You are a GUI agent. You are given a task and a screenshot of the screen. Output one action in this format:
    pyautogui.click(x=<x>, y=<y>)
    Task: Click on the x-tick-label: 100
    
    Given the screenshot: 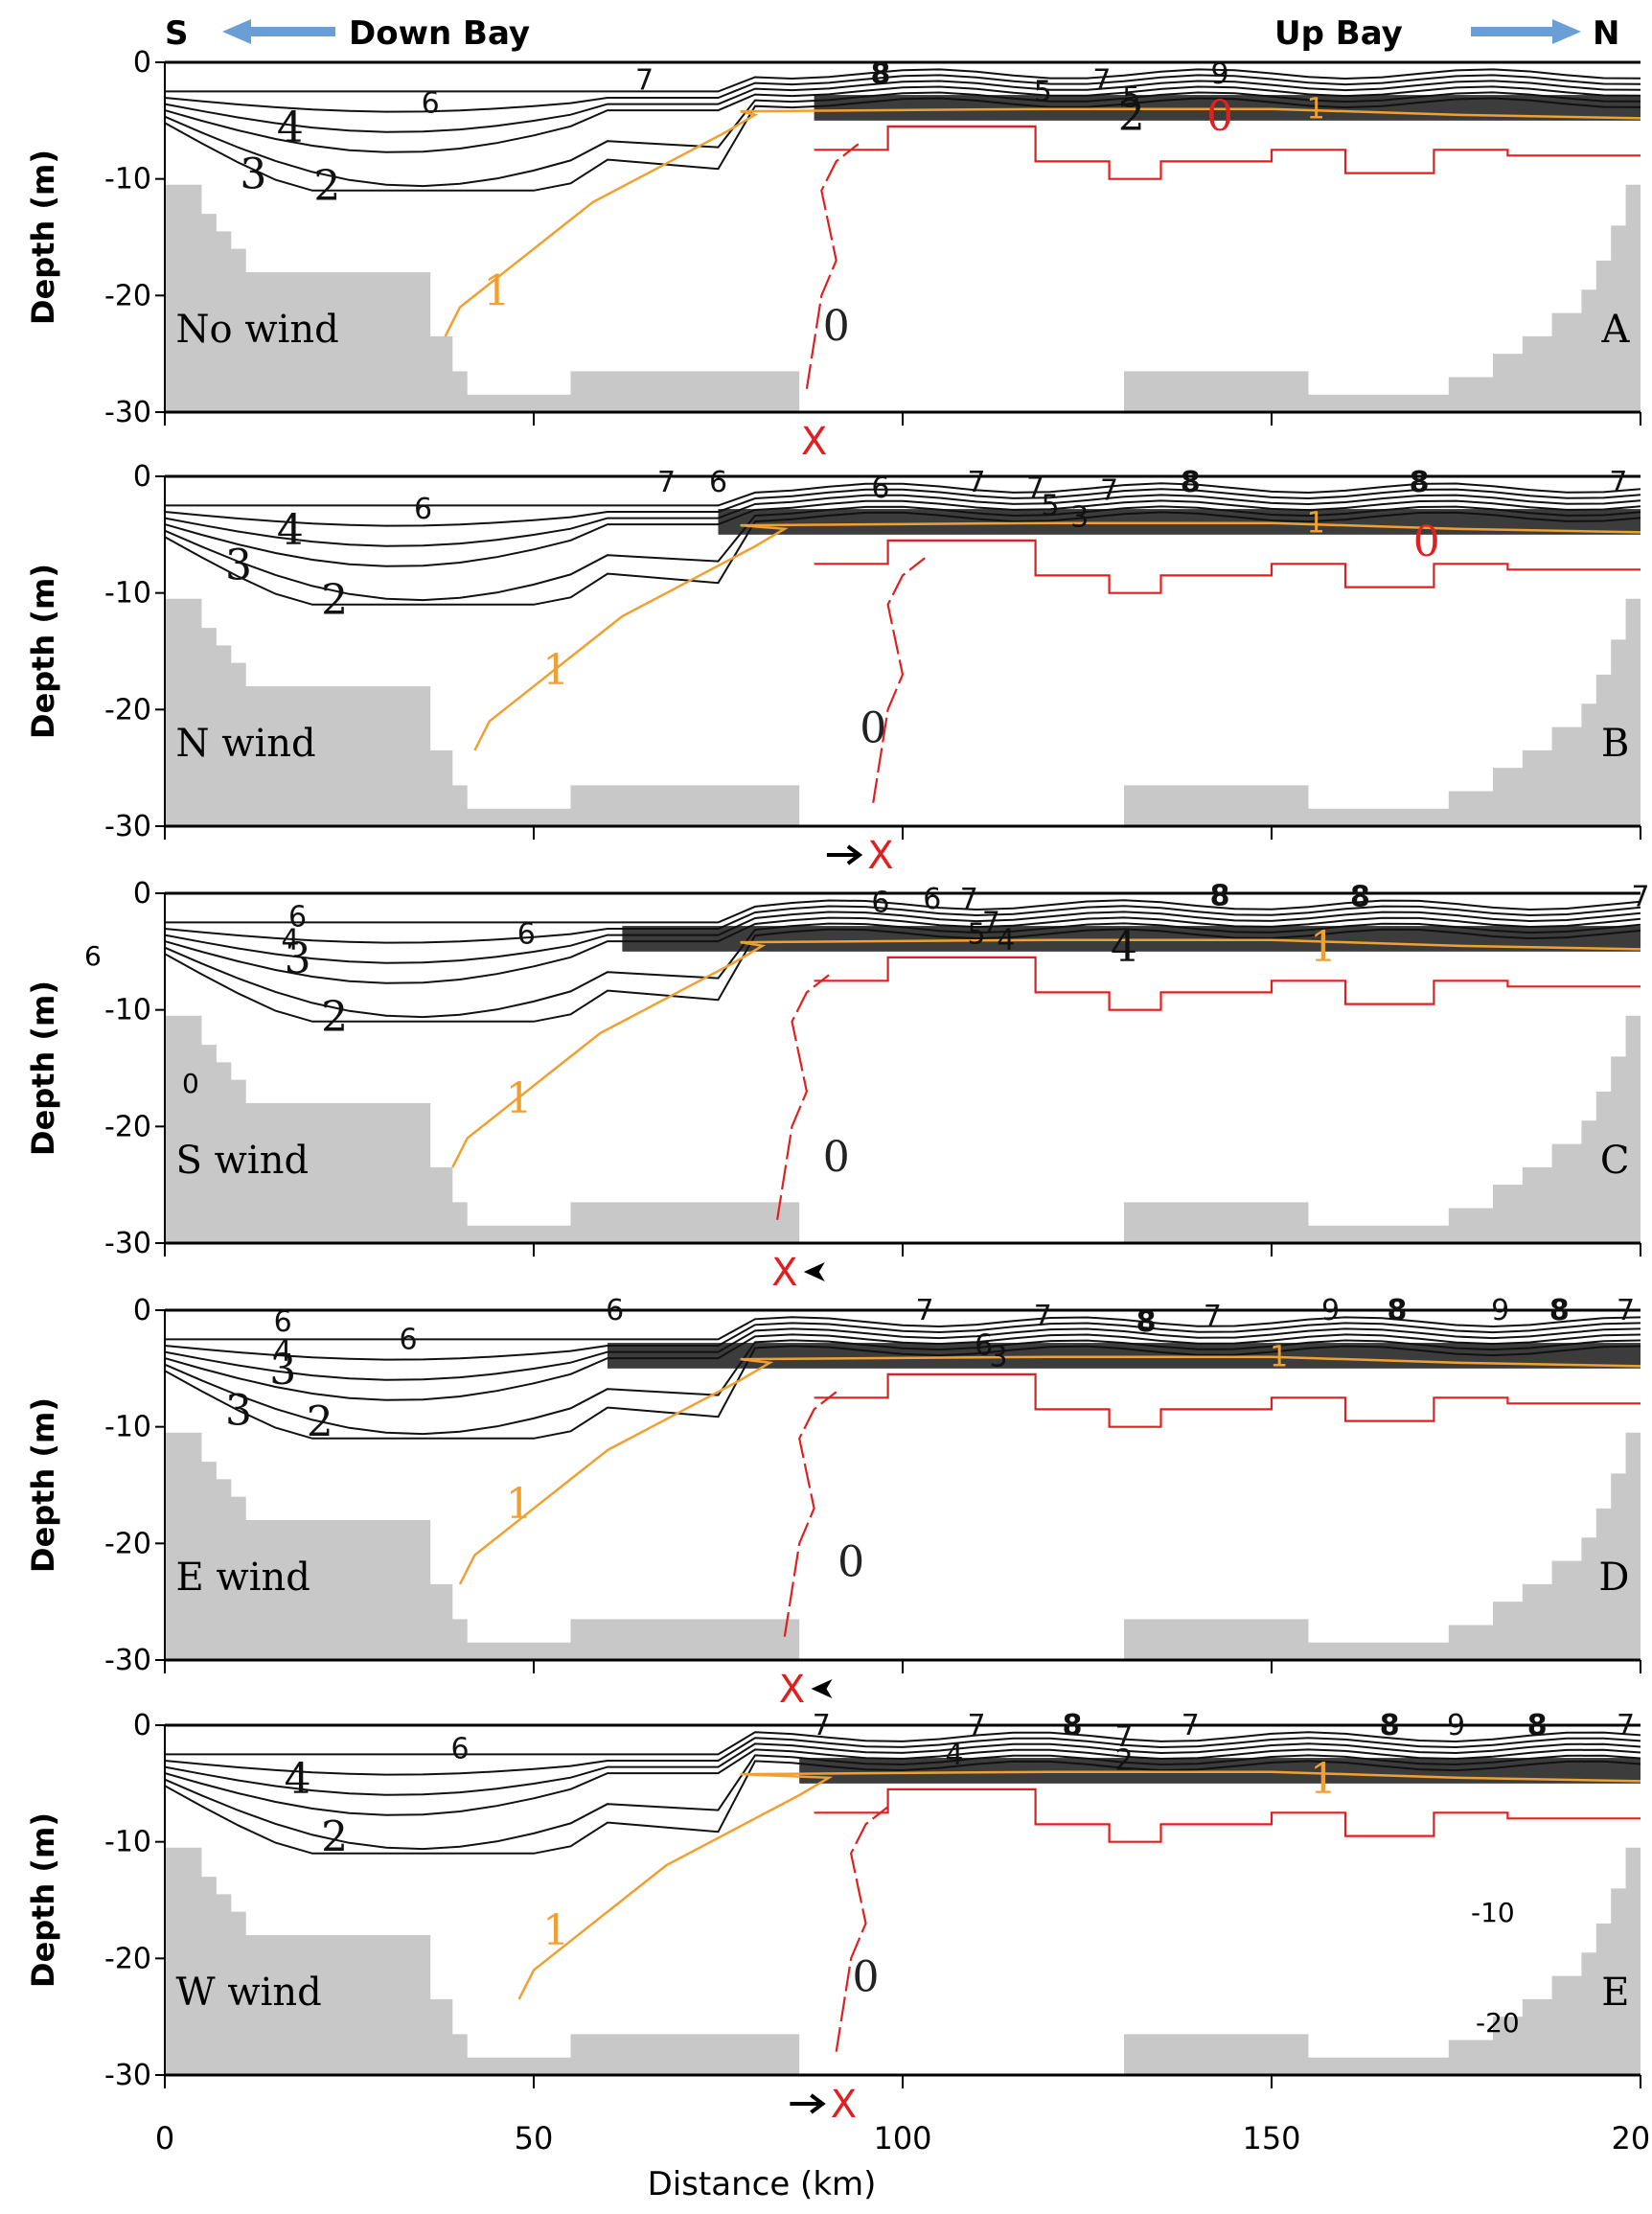 What is the action you would take?
    pyautogui.click(x=902, y=2138)
    